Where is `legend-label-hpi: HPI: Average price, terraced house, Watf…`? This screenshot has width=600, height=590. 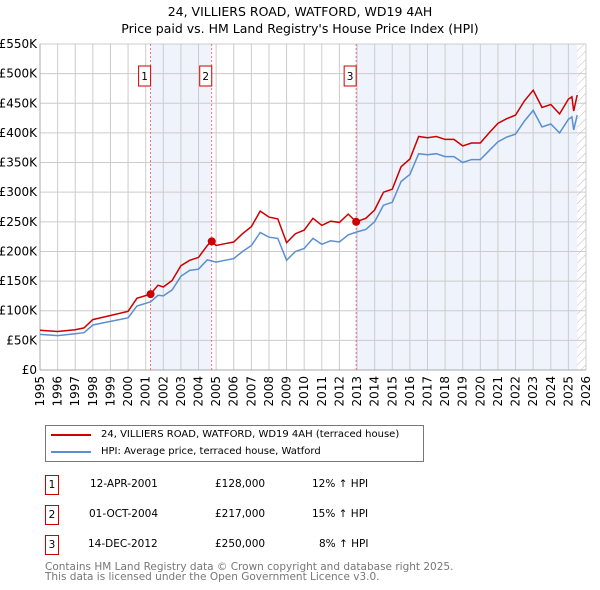 legend-label-hpi: HPI: Average price, terraced house, Watf… is located at coordinates (211, 451).